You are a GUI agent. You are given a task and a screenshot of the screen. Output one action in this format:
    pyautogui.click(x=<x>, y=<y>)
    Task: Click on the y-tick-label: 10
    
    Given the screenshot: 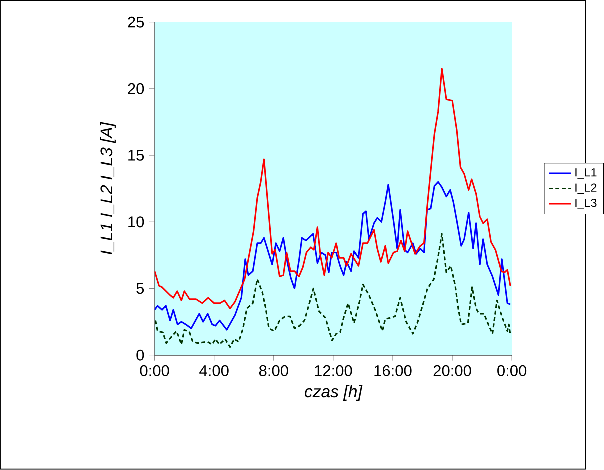 What is the action you would take?
    pyautogui.click(x=136, y=222)
    